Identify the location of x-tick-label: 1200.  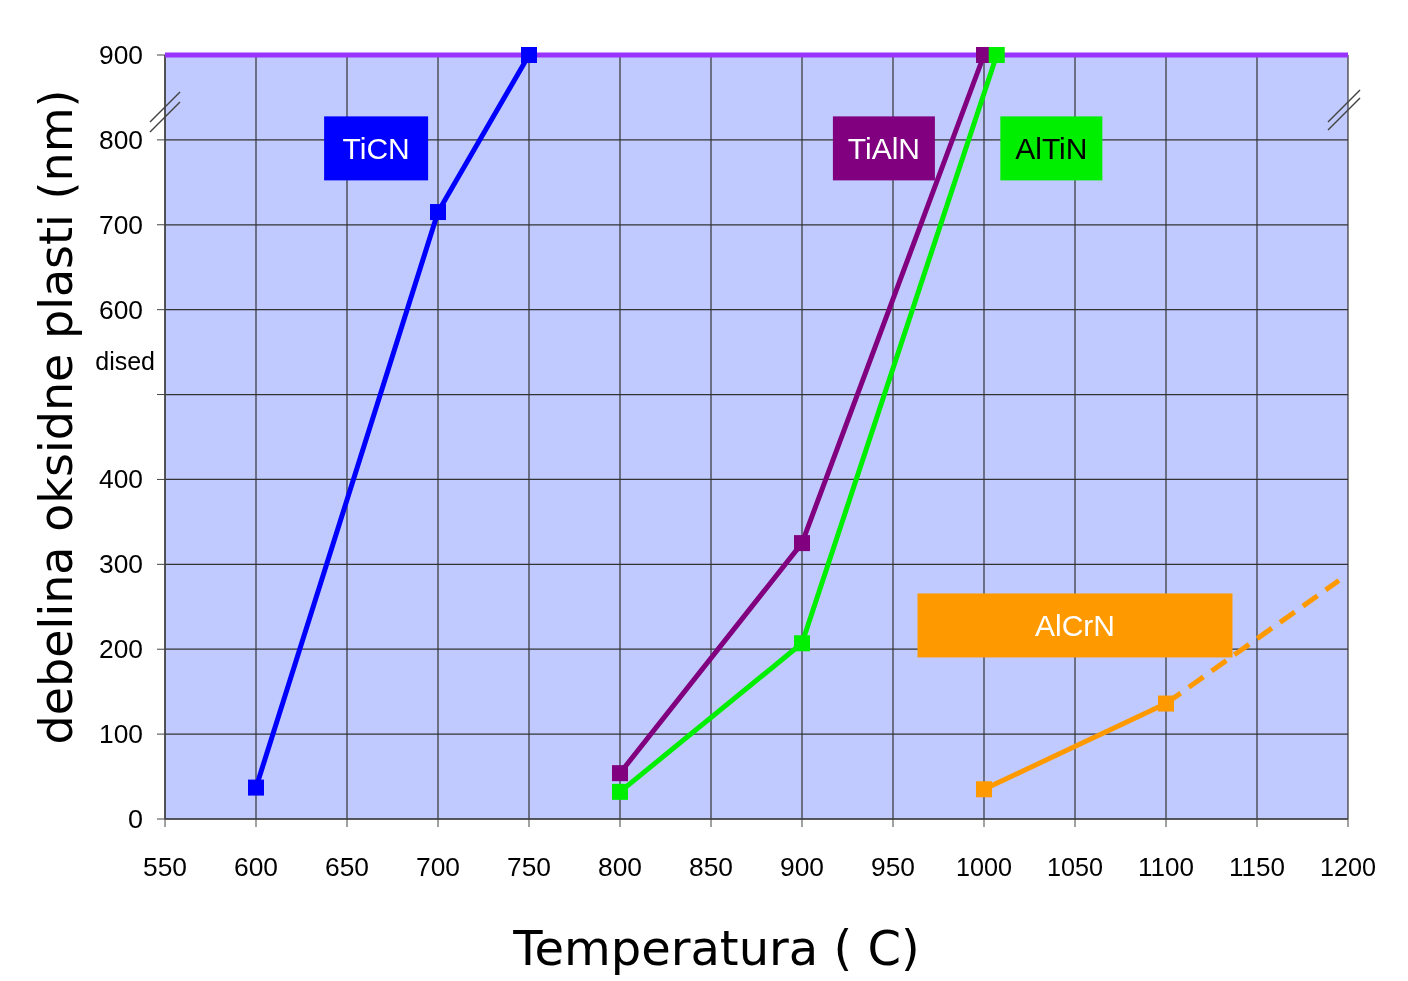
(1348, 867).